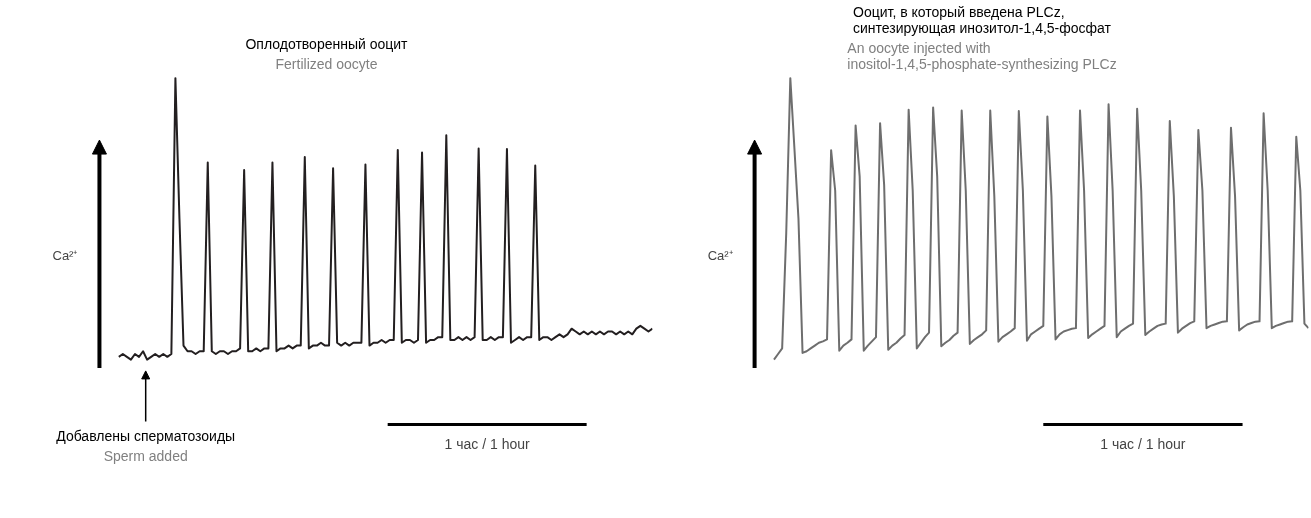 This screenshot has width=1311, height=518. What do you see at coordinates (327, 43) in the screenshot?
I see `chart-title: Оплодотворенный ооцит` at bounding box center [327, 43].